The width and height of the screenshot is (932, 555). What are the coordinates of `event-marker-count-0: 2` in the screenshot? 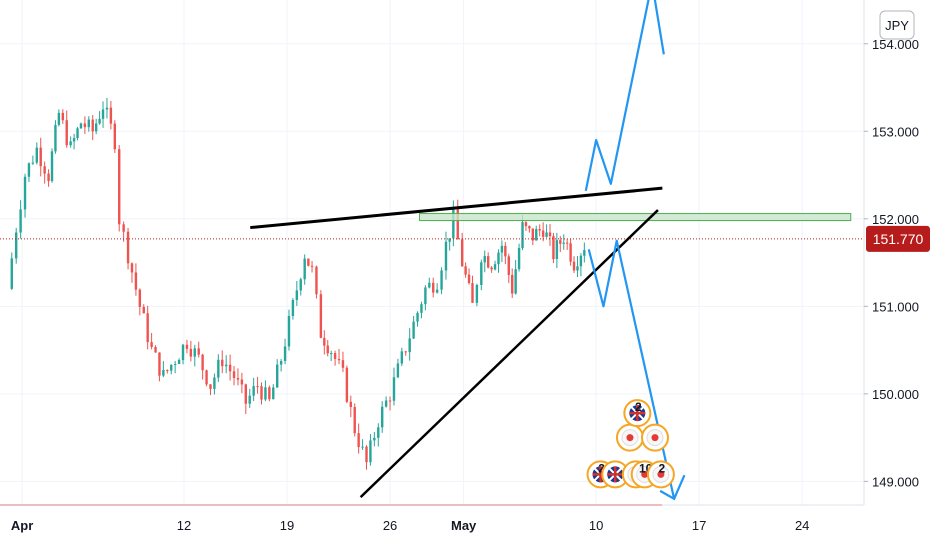 It's located at (601, 468).